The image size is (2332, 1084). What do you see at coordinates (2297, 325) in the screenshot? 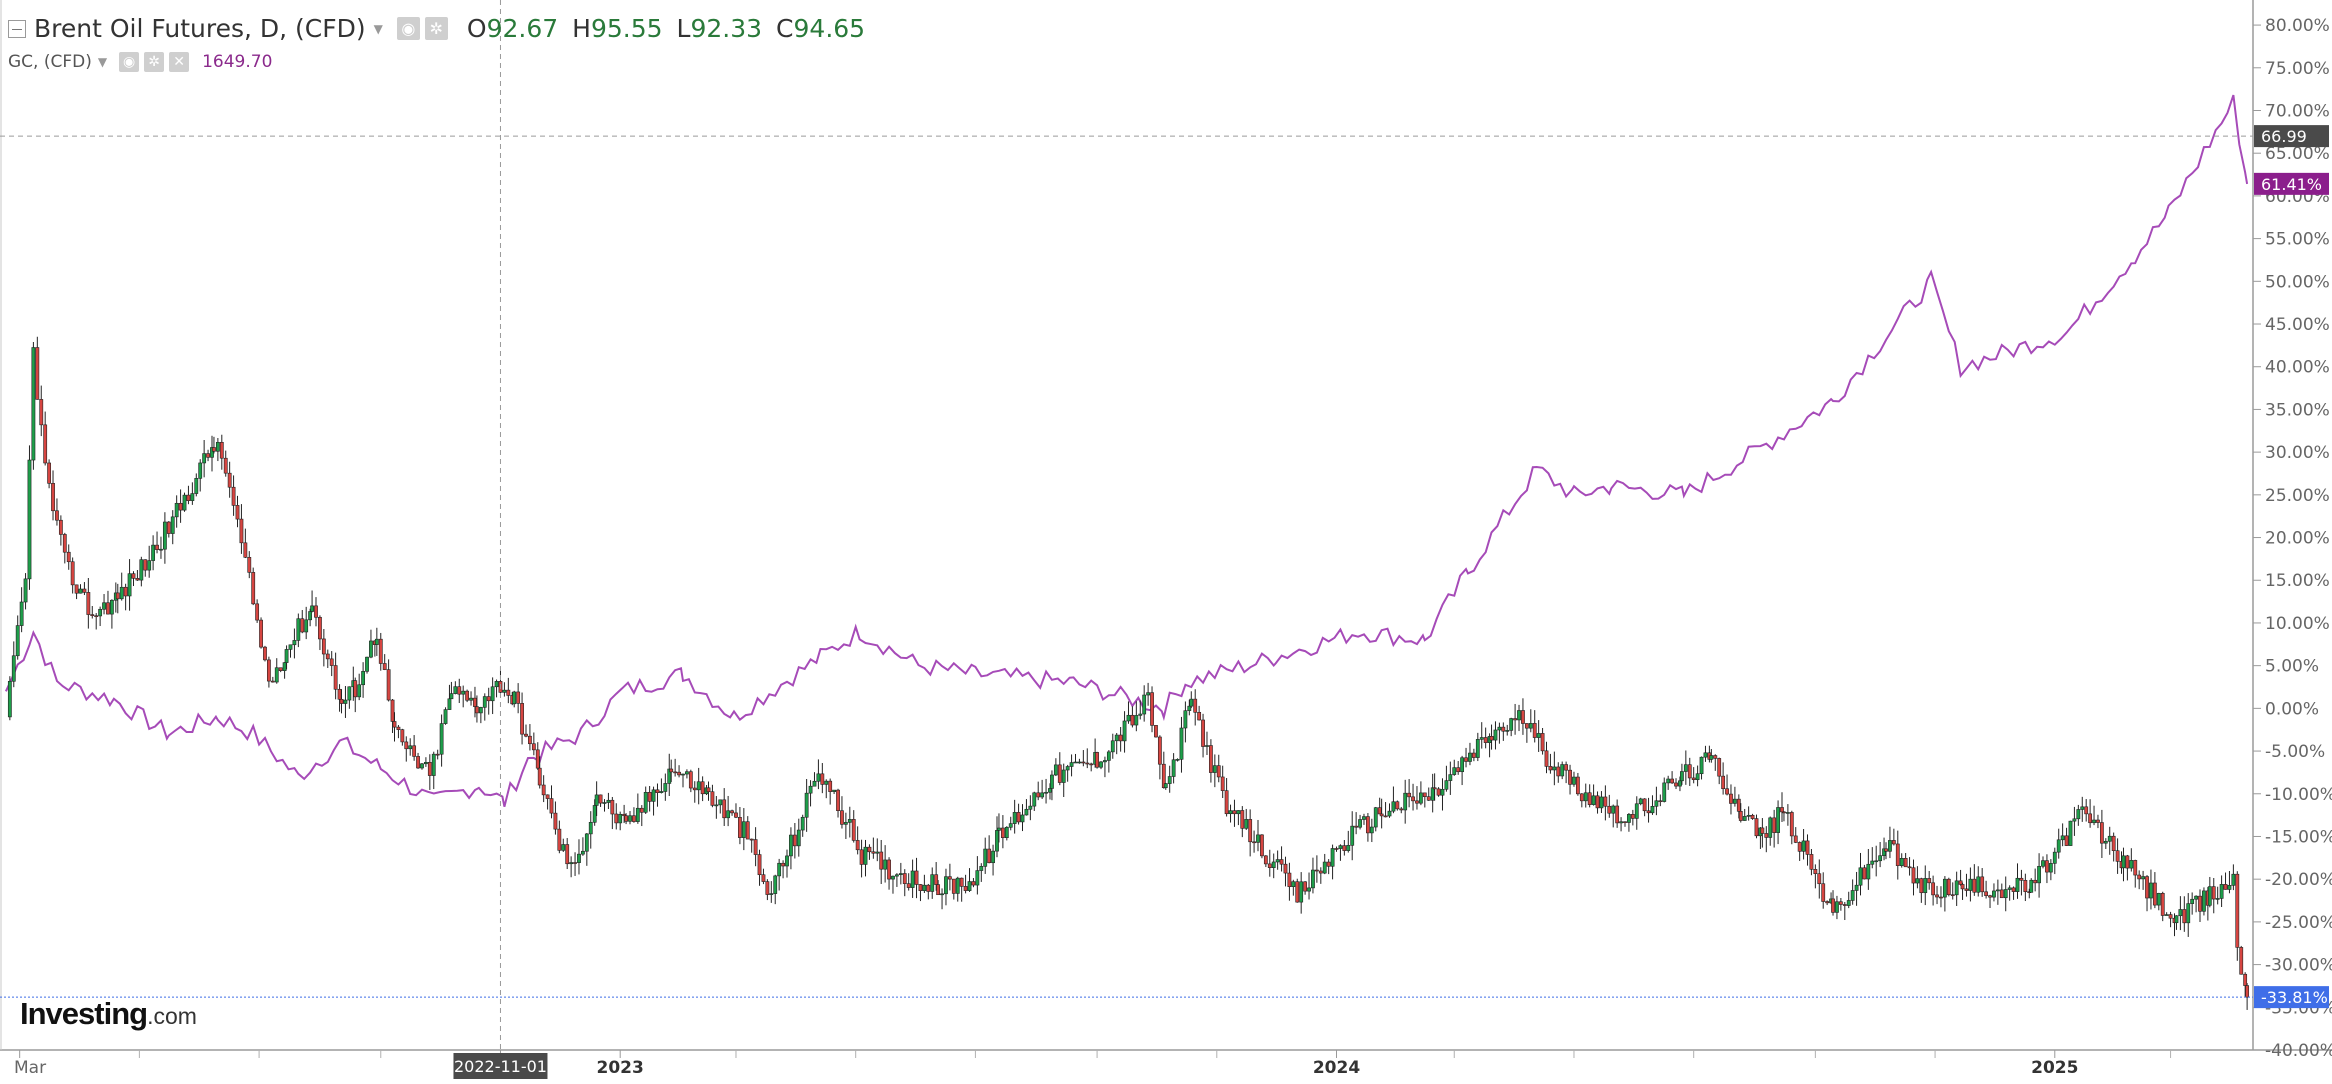
I see `y-tick-label: 45.00%` at bounding box center [2297, 325].